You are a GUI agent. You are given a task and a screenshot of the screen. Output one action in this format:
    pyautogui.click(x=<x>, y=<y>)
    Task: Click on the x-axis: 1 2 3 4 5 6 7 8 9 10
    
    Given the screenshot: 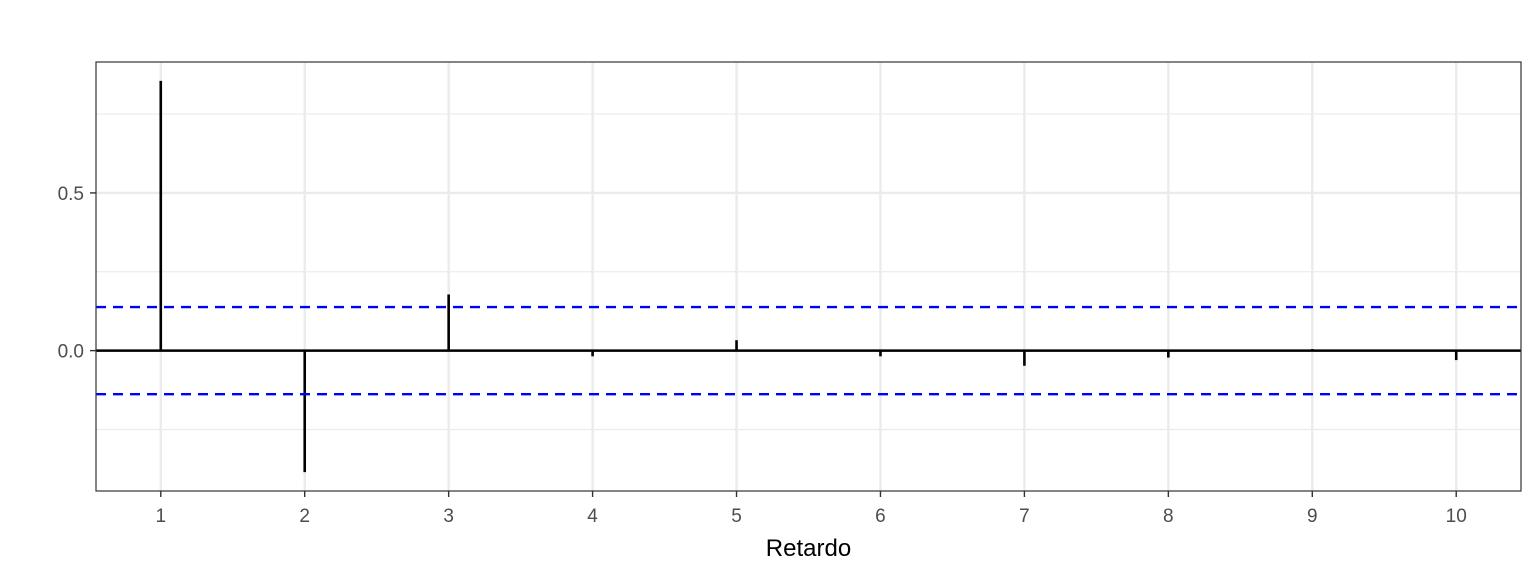 What is the action you would take?
    pyautogui.click(x=811, y=509)
    